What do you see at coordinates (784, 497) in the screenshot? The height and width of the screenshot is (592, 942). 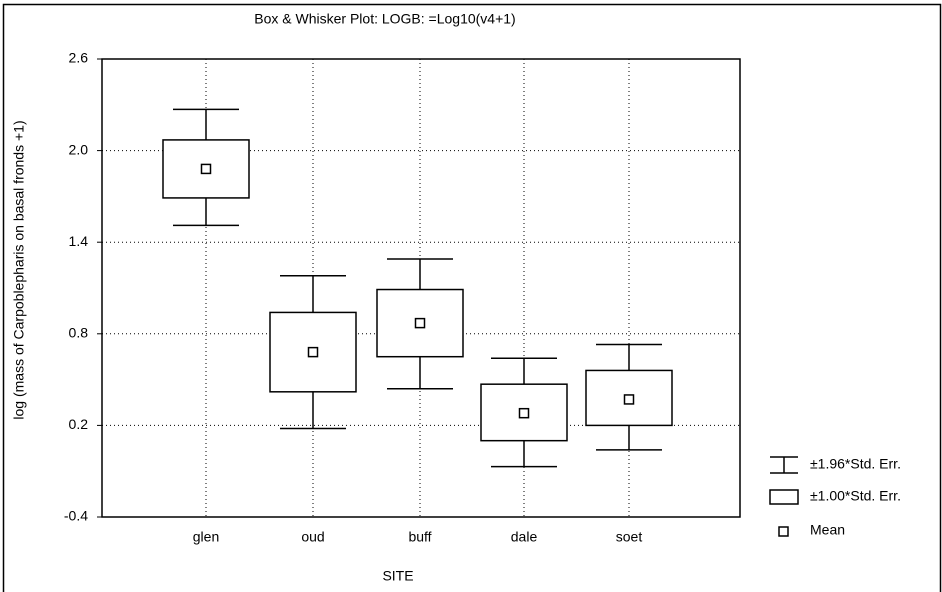 I see `legend-box-icon` at bounding box center [784, 497].